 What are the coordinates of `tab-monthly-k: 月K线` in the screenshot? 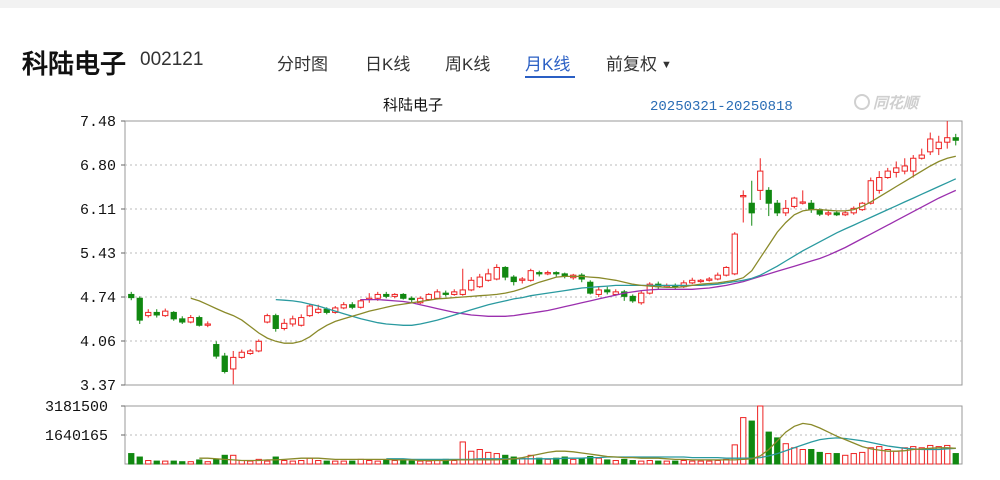 It's located at (548, 64).